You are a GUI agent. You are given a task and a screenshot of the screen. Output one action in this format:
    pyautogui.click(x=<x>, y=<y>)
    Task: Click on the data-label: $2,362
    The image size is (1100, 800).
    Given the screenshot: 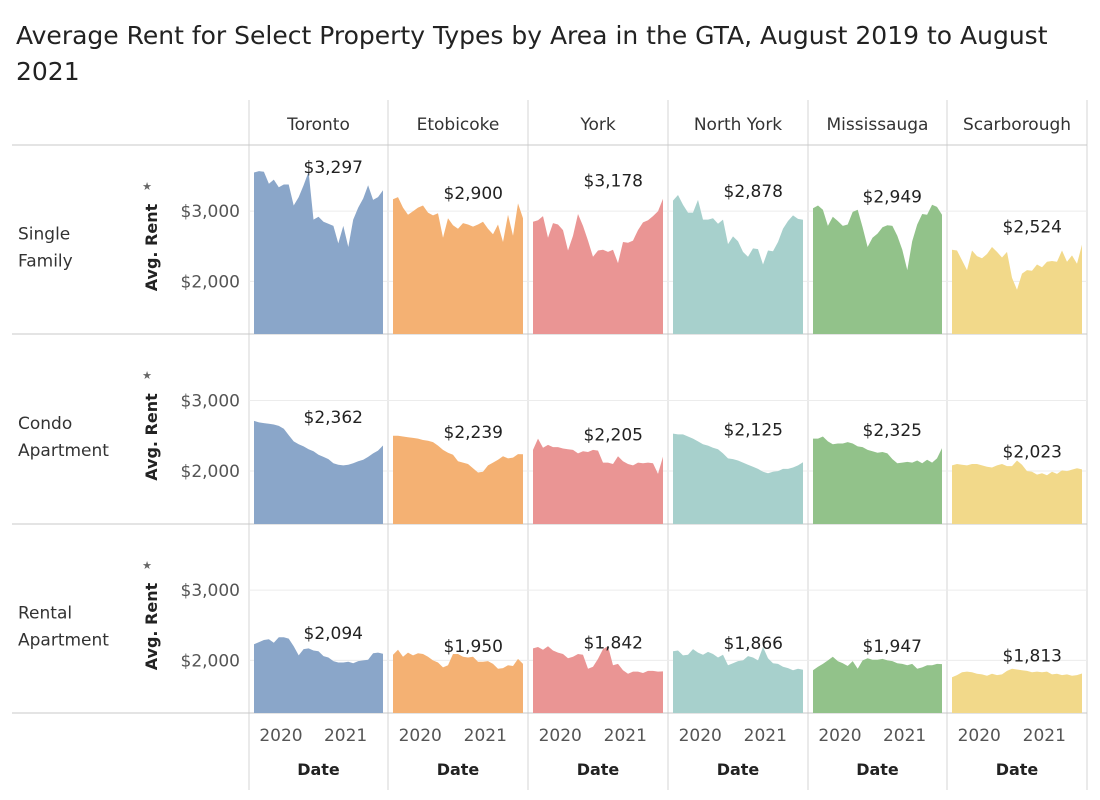 What is the action you would take?
    pyautogui.click(x=333, y=418)
    